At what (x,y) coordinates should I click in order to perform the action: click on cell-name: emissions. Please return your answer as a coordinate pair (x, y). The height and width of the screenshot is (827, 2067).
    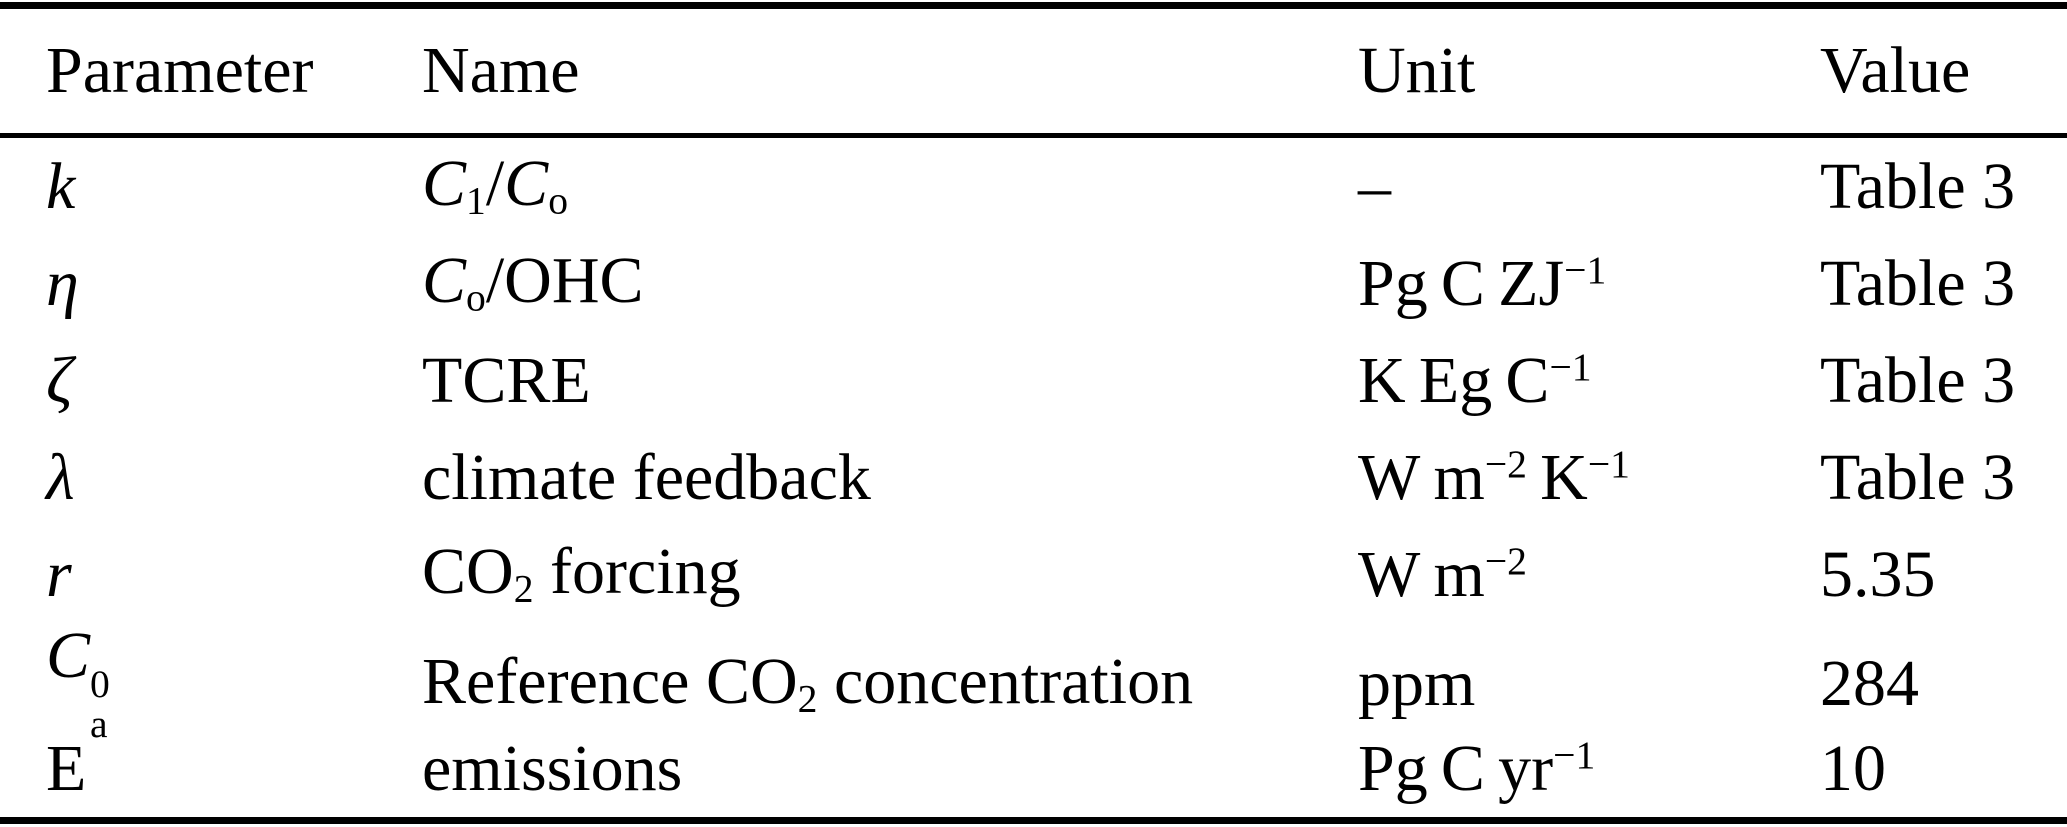
    Looking at the image, I should click on (890, 768).